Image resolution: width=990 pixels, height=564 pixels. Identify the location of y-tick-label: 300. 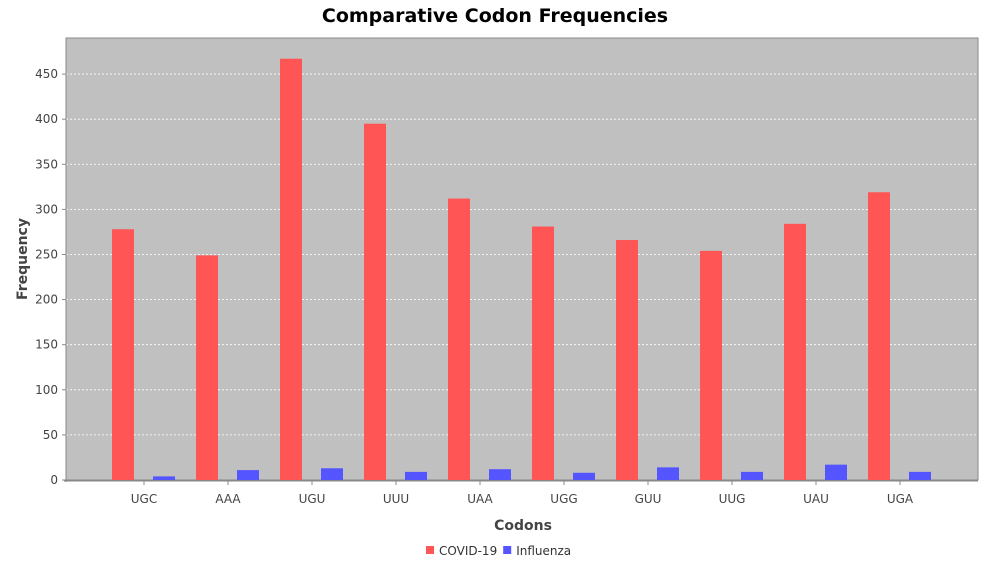
(46, 209).